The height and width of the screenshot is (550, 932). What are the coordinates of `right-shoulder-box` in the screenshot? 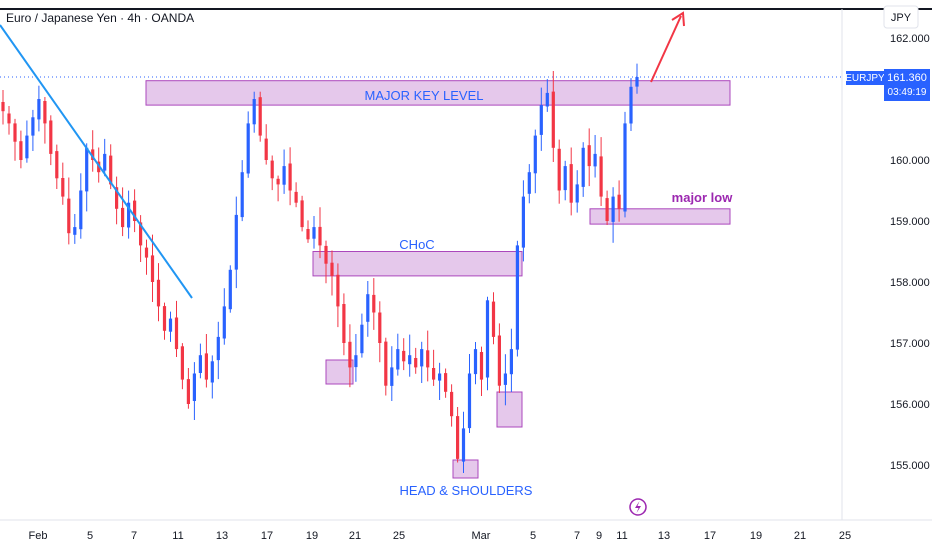 It's located at (509, 409).